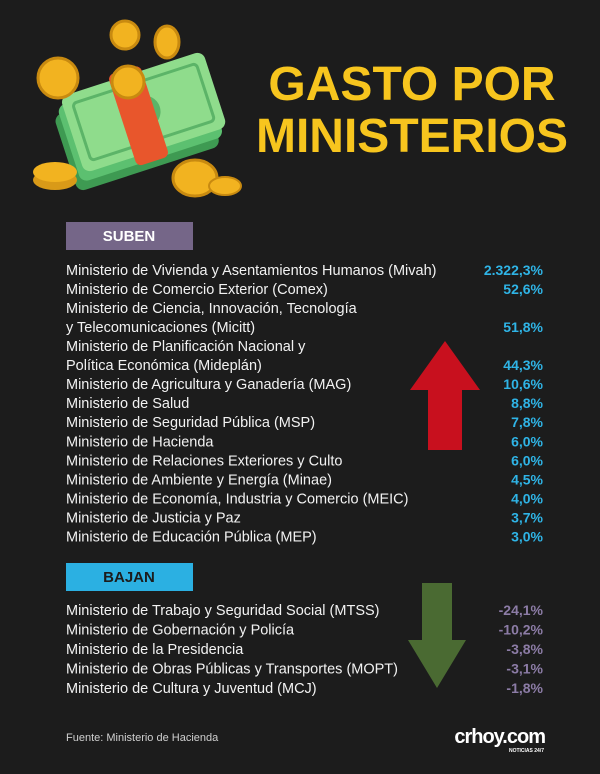 This screenshot has height=774, width=600. What do you see at coordinates (527, 479) in the screenshot?
I see `change-value: 4,5%` at bounding box center [527, 479].